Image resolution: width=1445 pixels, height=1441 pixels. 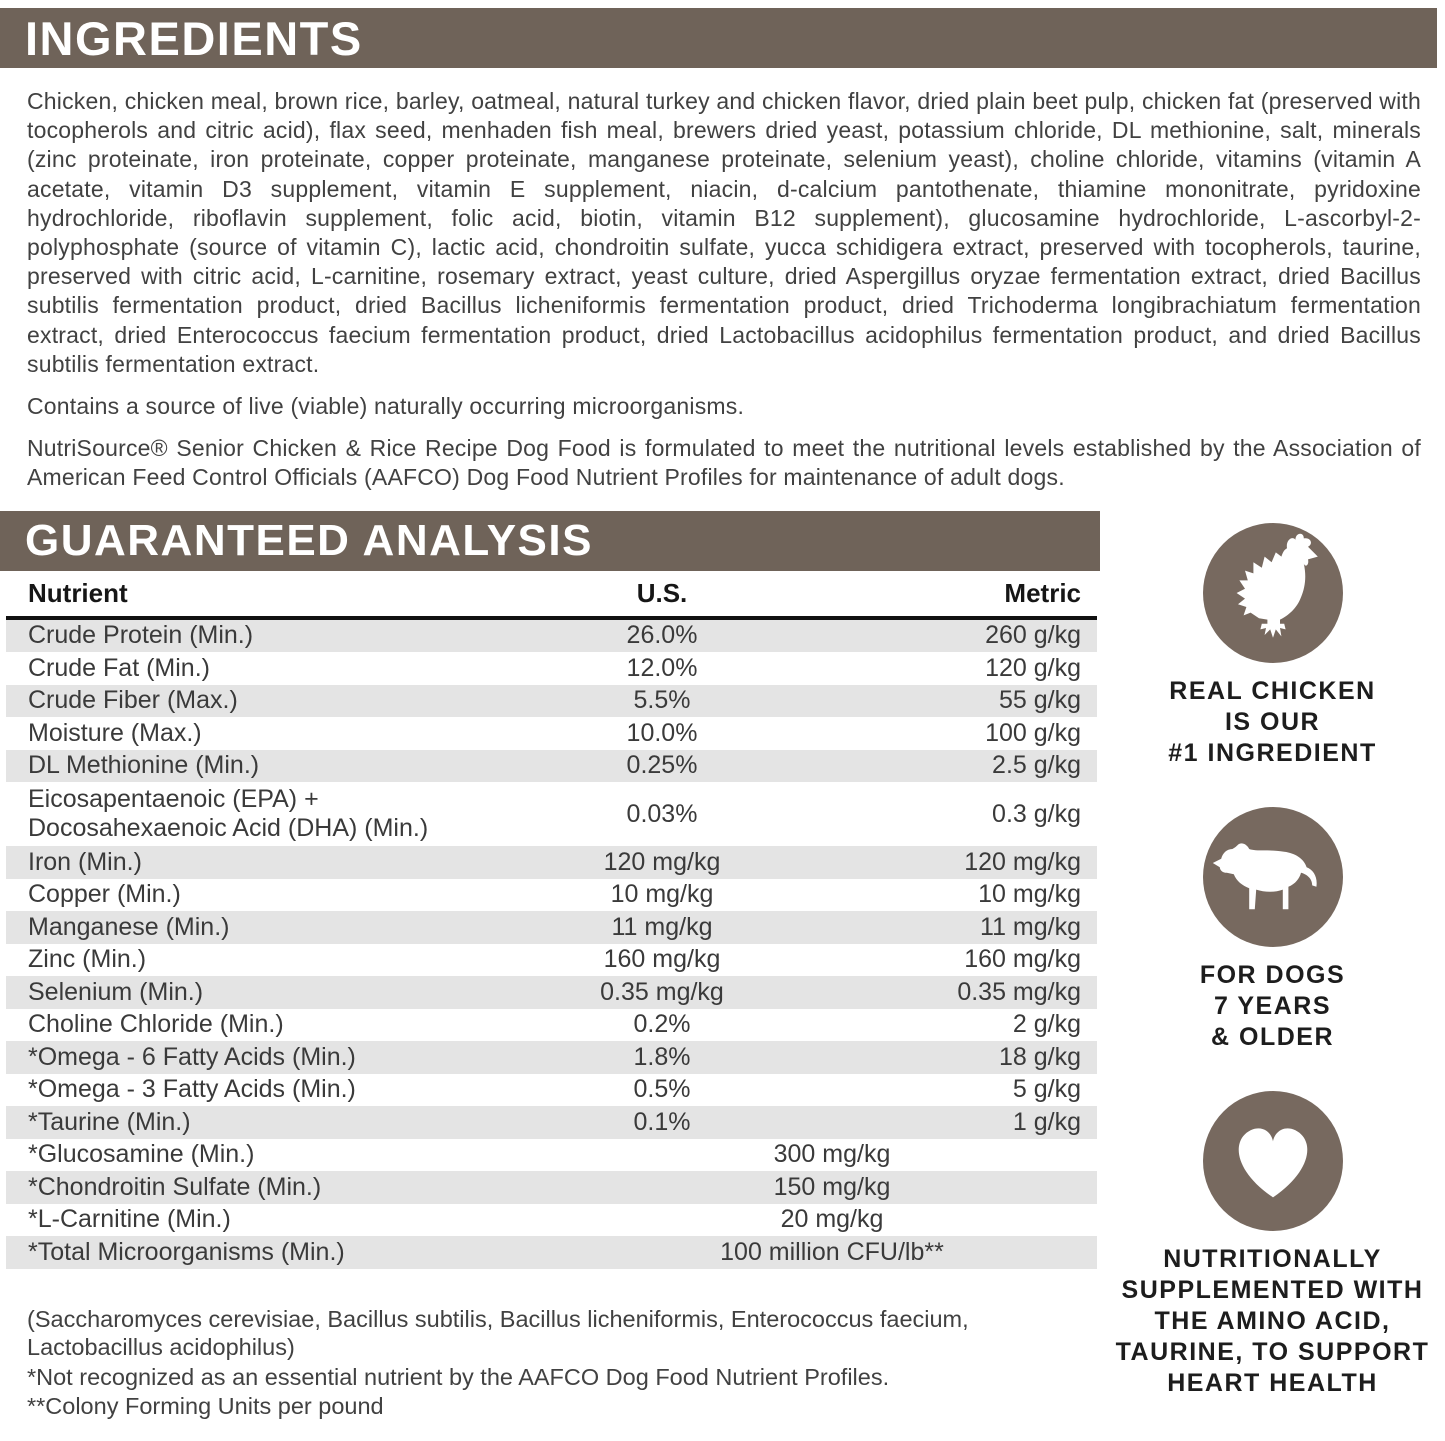 What do you see at coordinates (175, 1186) in the screenshot?
I see `nutrient-cell: *Chondroitin Sulfate (Min.)` at bounding box center [175, 1186].